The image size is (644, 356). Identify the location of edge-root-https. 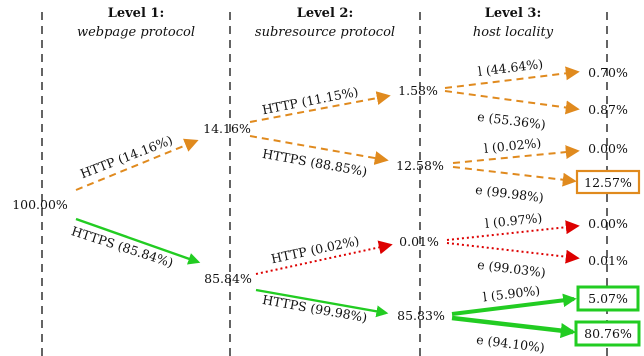
(138, 241).